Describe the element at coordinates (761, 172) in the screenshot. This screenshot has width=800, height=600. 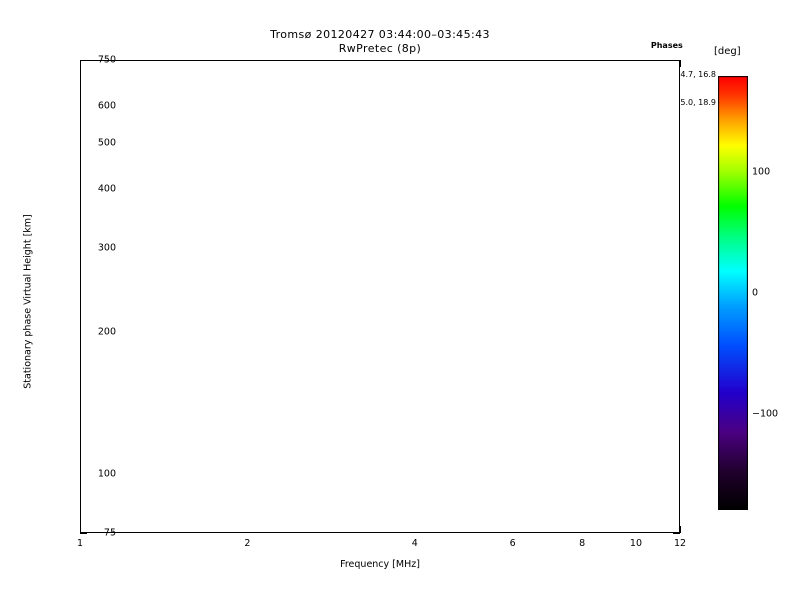
I see `colorbar-tick-label: 100` at that location.